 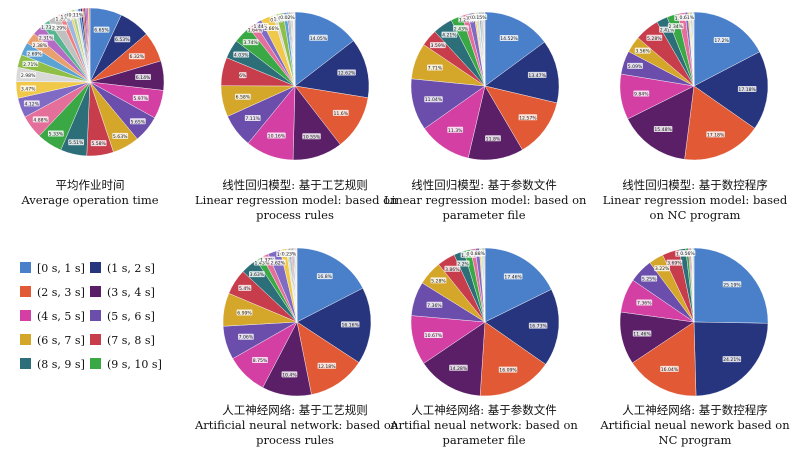 I want to click on legend-item: (4 s, 5 s], so click(x=52, y=318).